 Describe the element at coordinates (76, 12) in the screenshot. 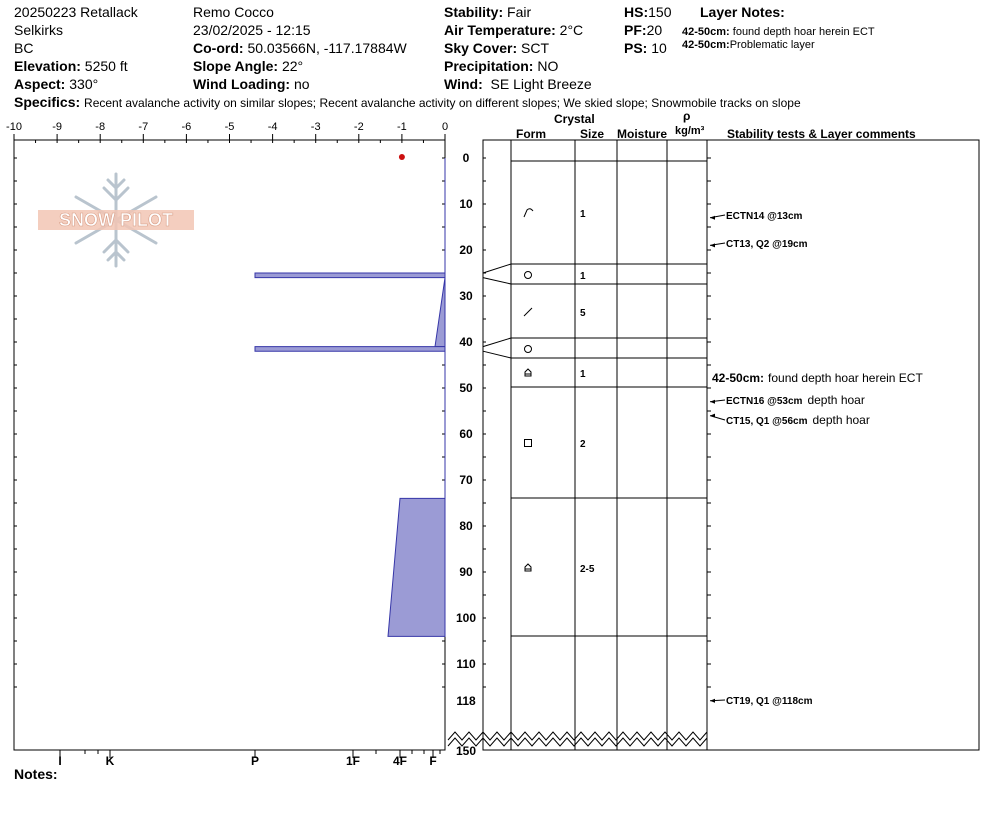

I see `site-name: 20250223 Retallack` at that location.